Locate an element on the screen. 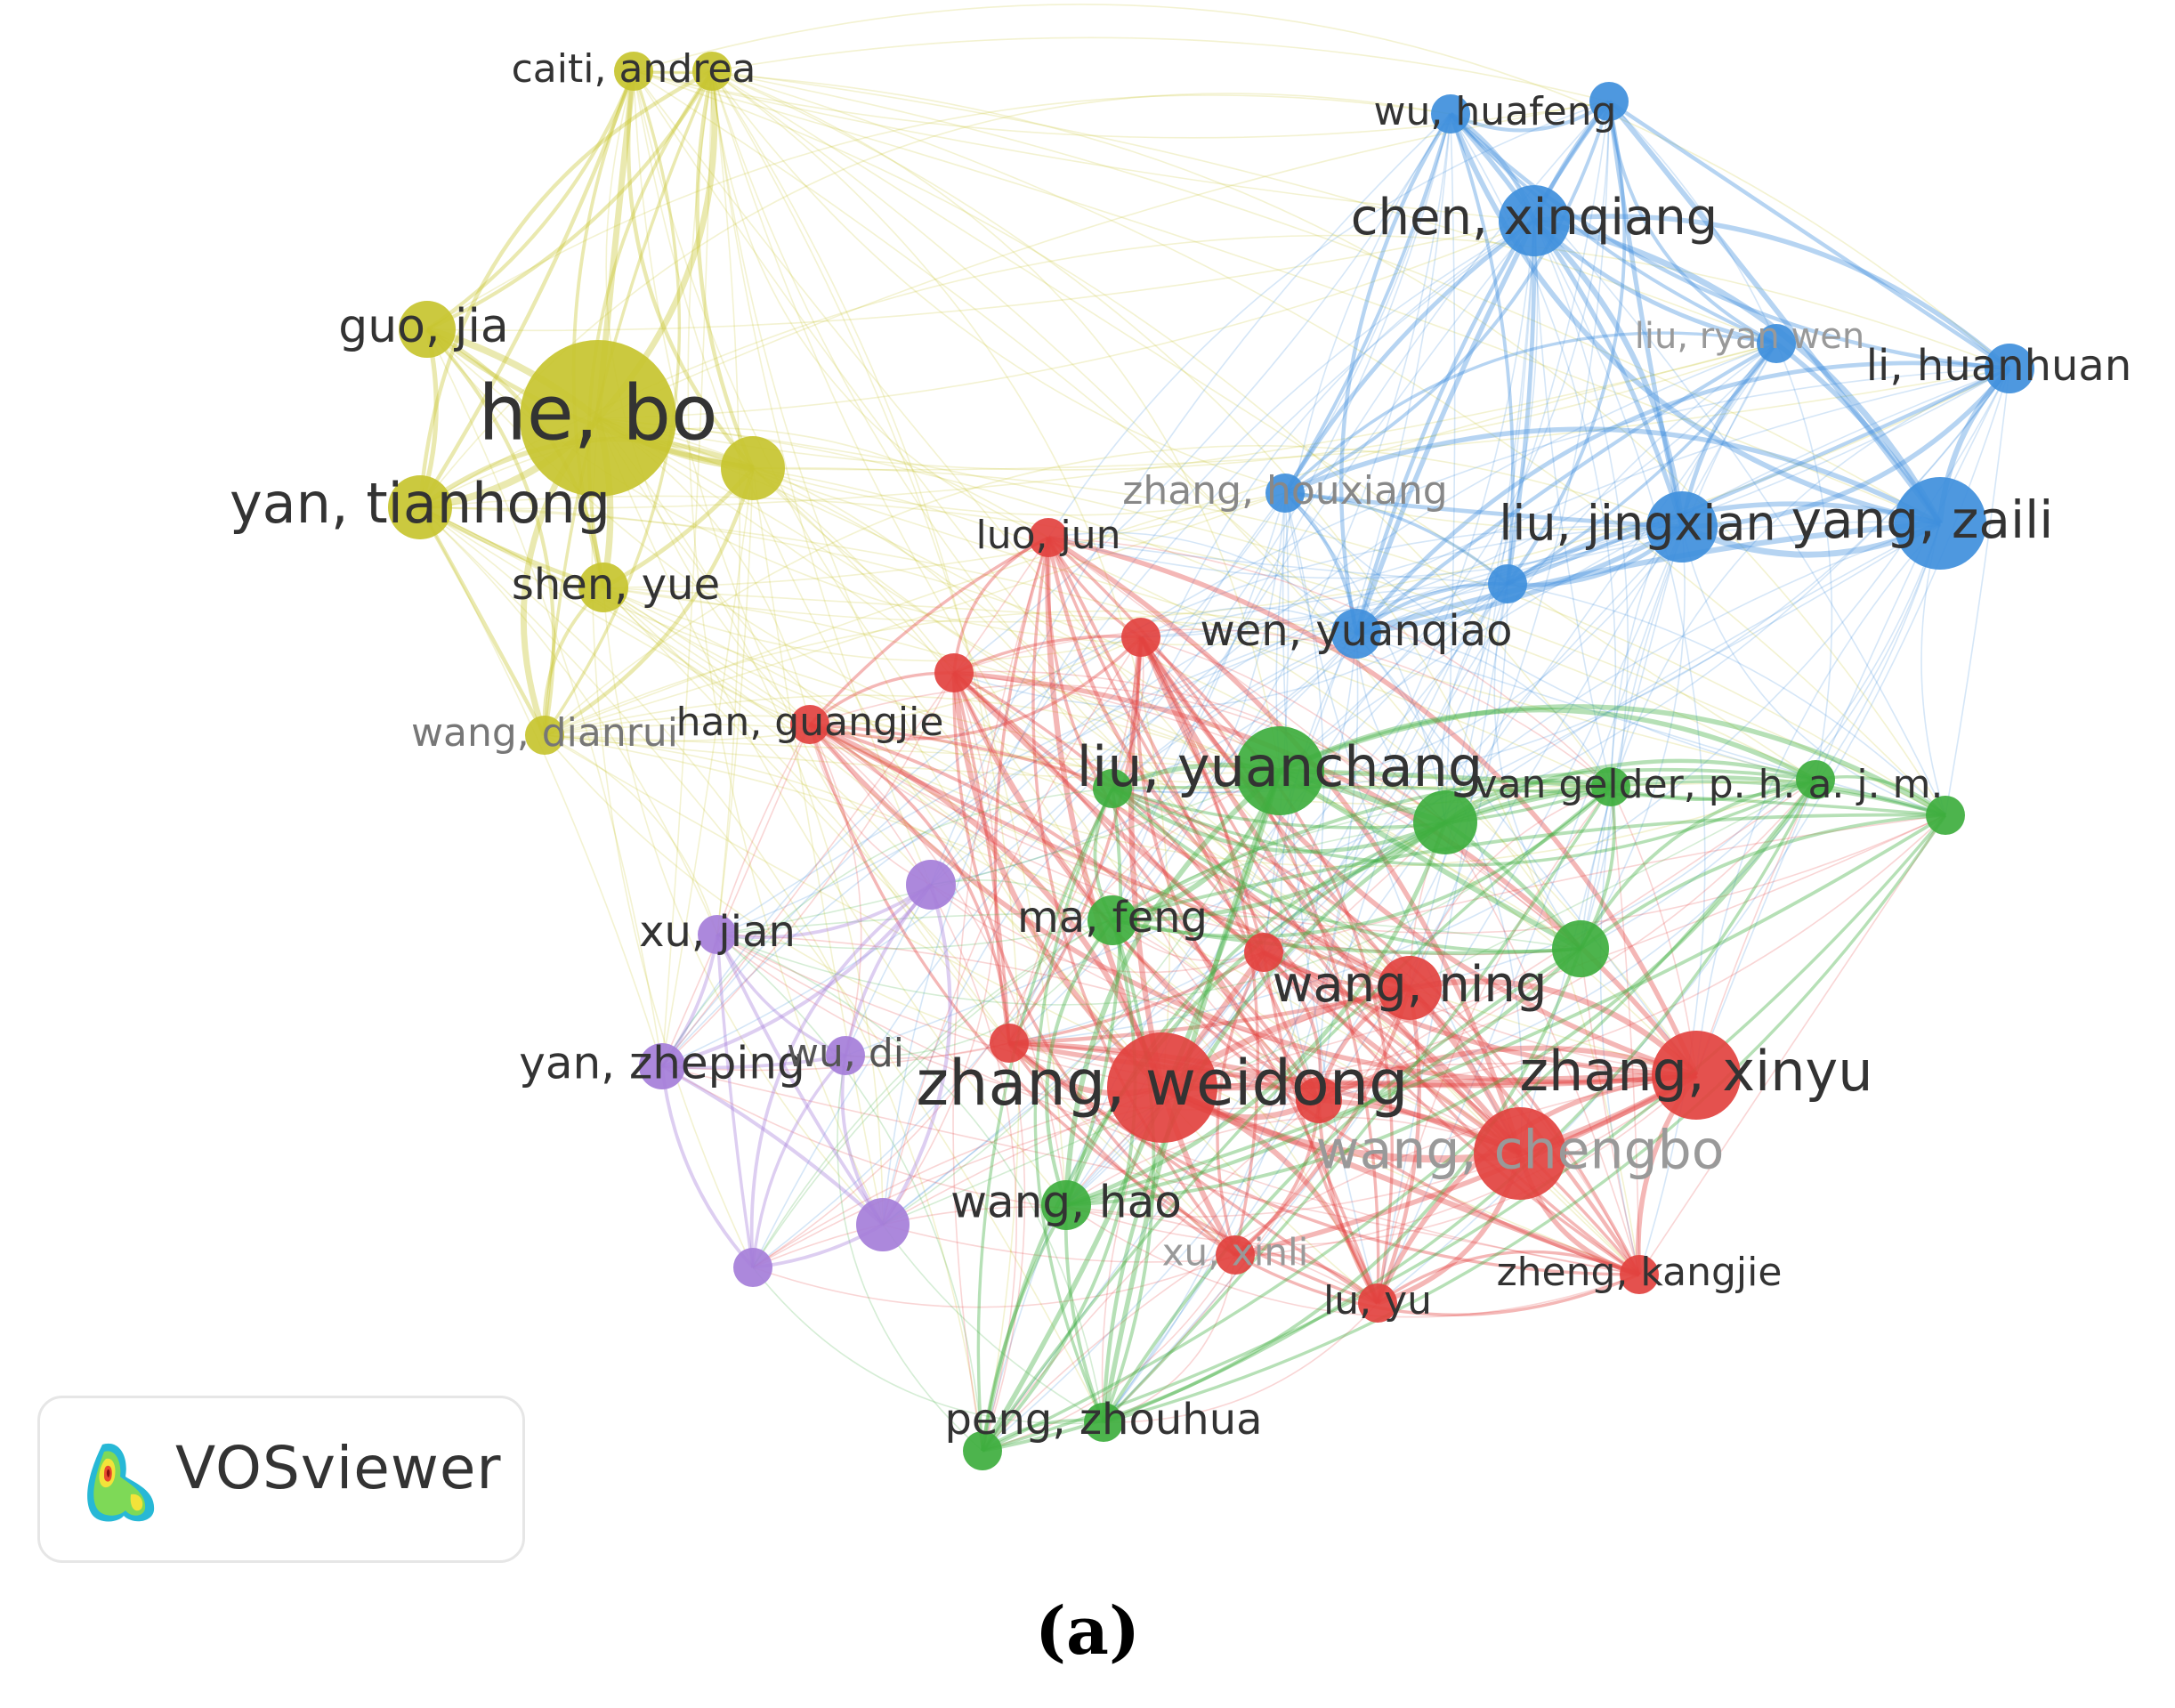 The image size is (2175, 1708). author-node-wang-chengbo is located at coordinates (1520, 1153).